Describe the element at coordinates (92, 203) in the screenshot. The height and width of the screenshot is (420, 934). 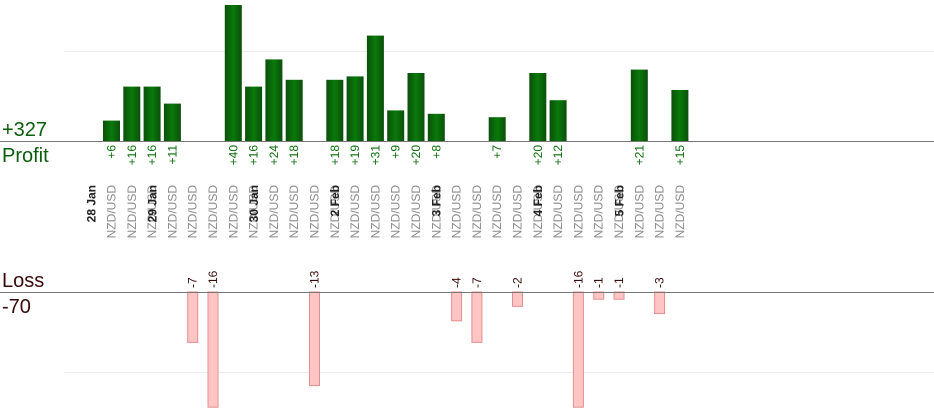
I see `date-label: 28 Jan` at that location.